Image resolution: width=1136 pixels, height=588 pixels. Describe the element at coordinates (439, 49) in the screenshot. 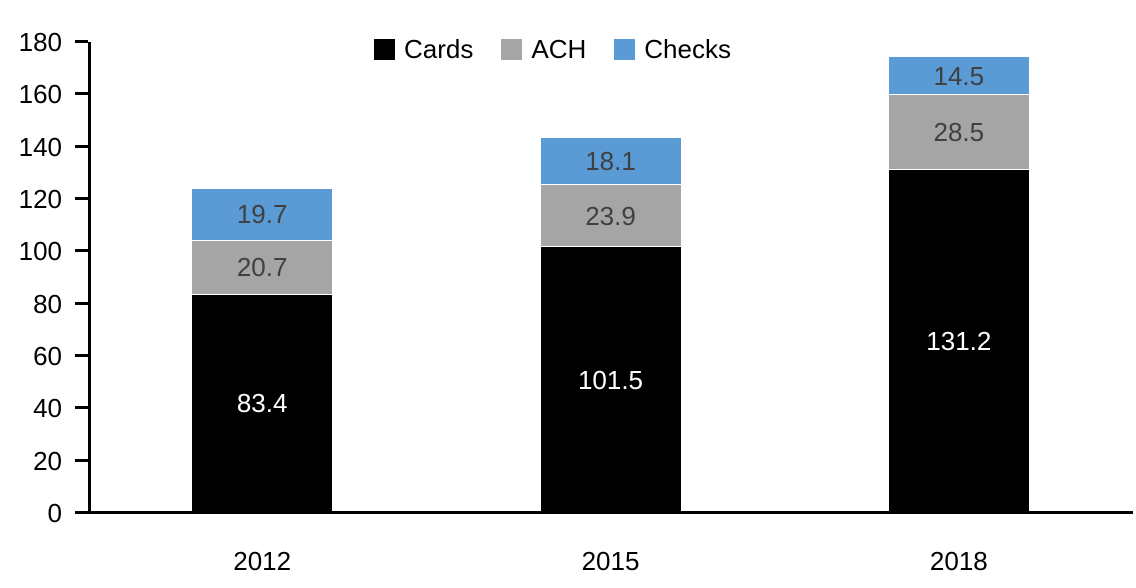

I see `legend-label: Cards` at that location.